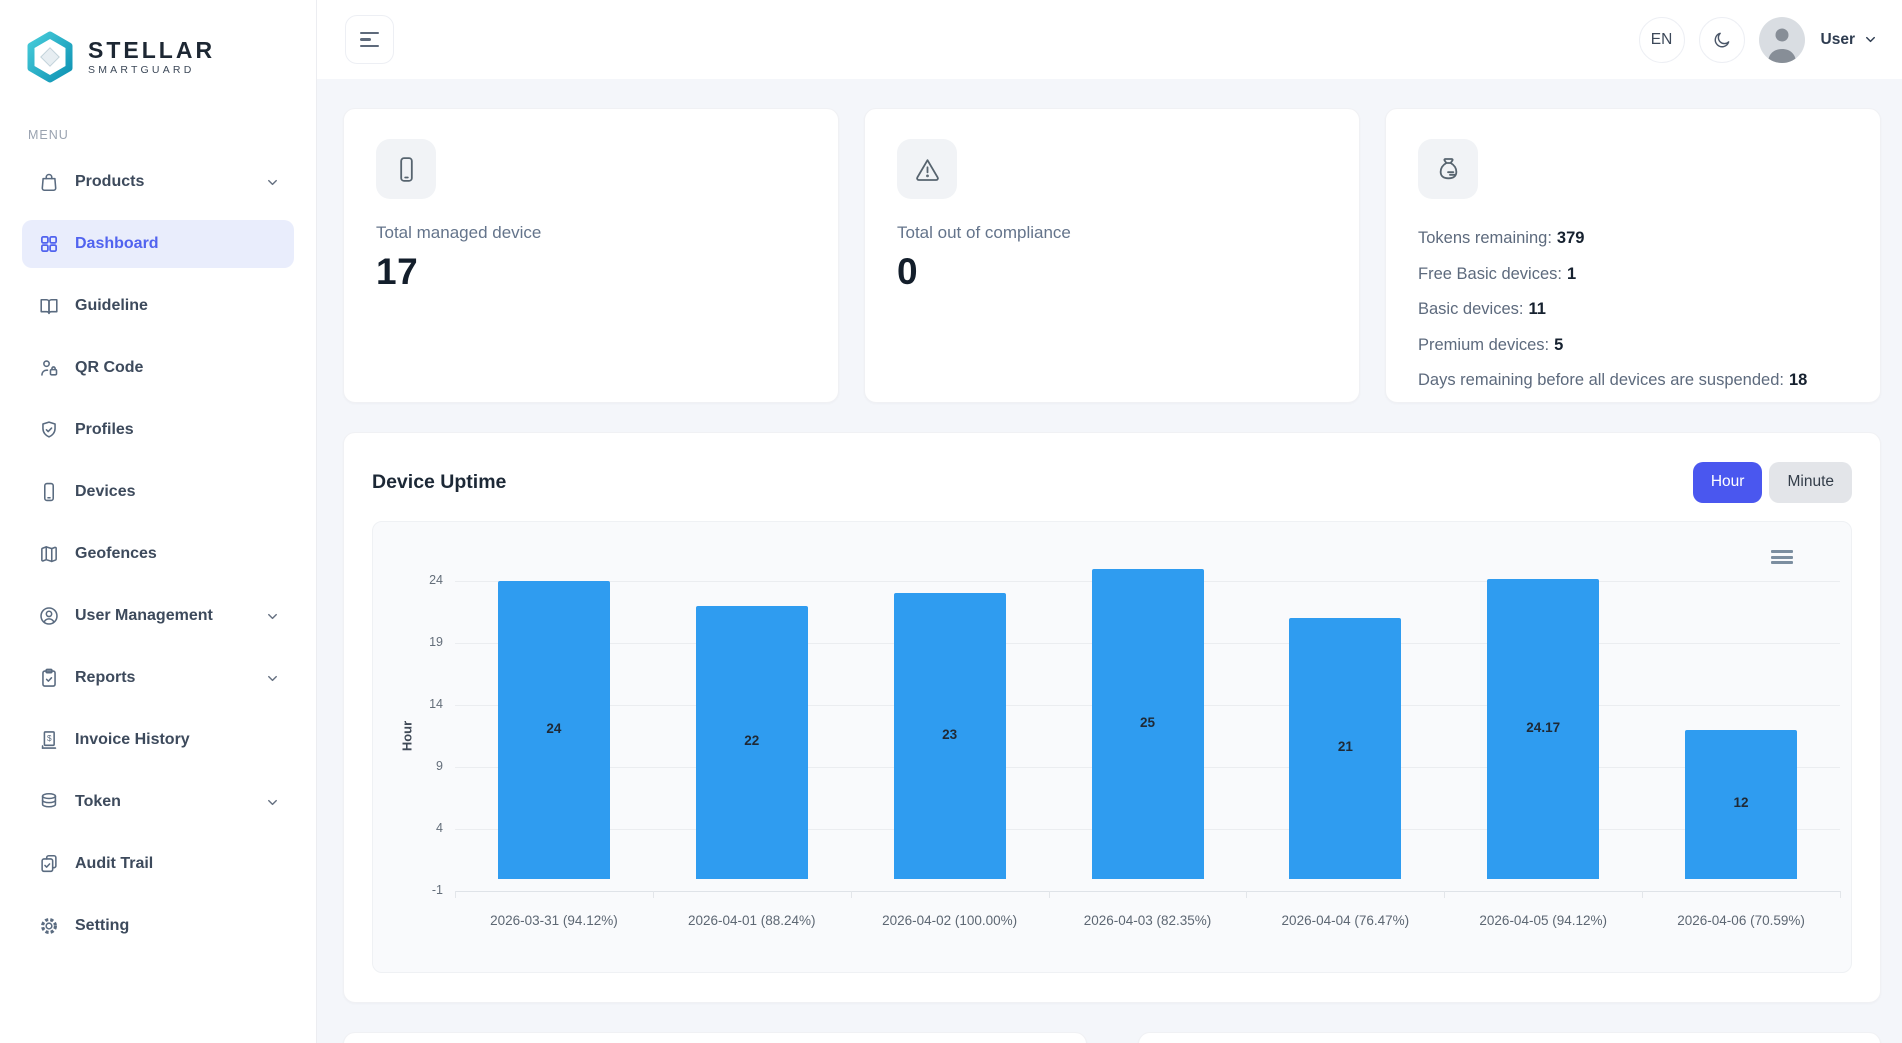 The height and width of the screenshot is (1043, 1902). I want to click on token-row-label: Tokens remaining:, so click(1485, 238).